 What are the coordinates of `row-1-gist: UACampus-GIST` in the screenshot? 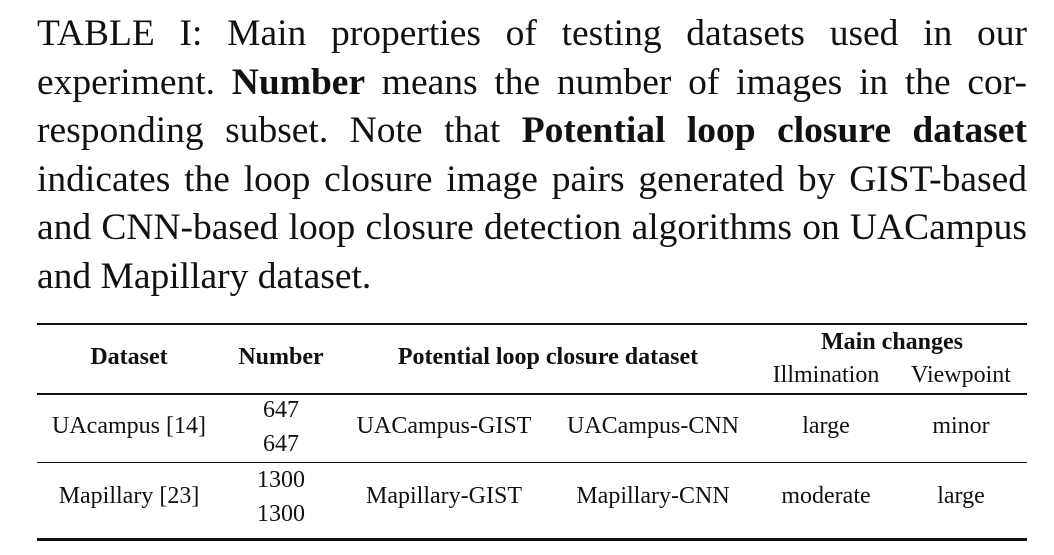 It's located at (444, 426).